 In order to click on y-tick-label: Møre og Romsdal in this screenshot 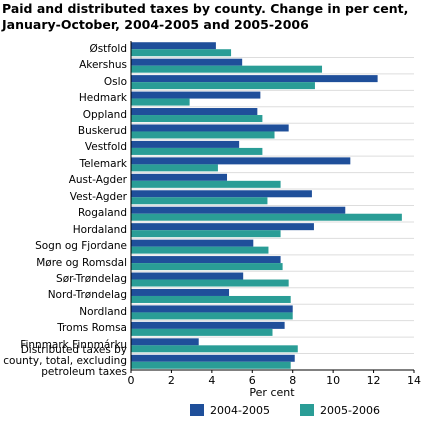, I will do `click(81, 262)`.